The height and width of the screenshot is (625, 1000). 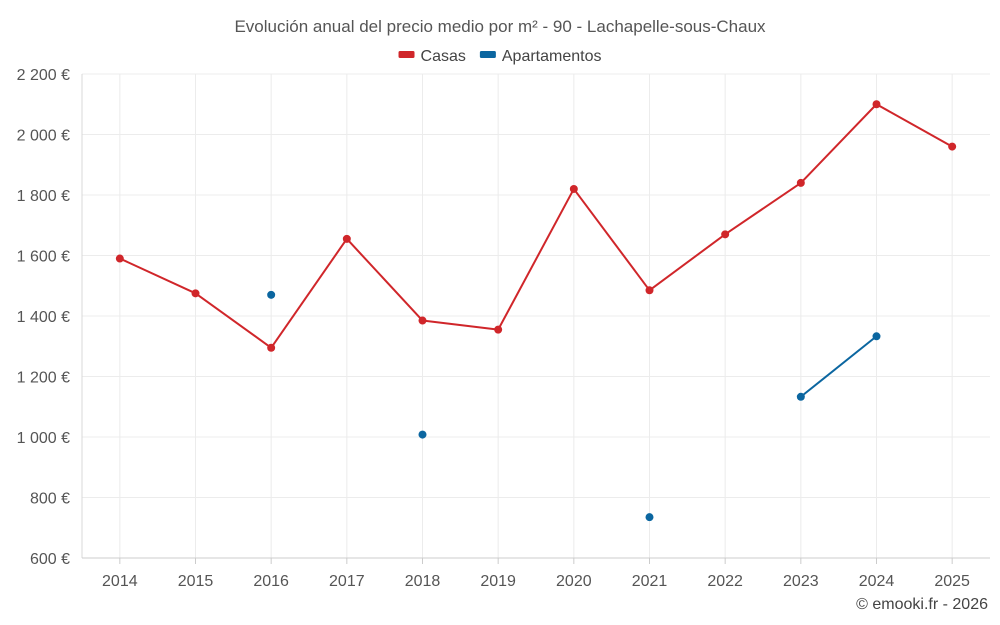 I want to click on x-tick-label: 2015, so click(x=196, y=581).